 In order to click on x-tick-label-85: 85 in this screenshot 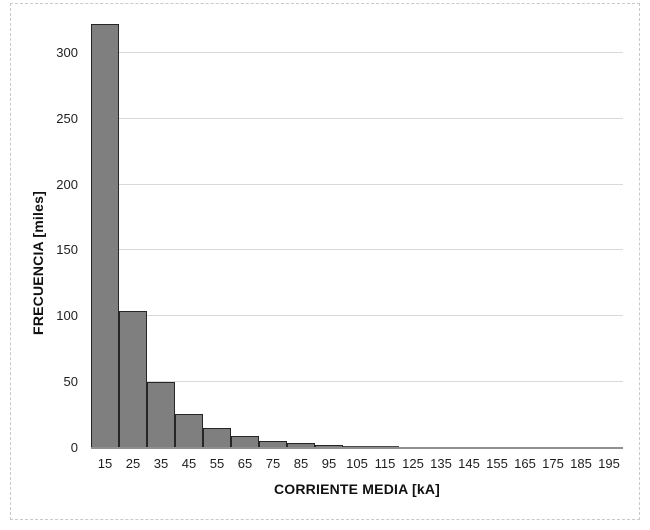, I will do `click(301, 463)`.